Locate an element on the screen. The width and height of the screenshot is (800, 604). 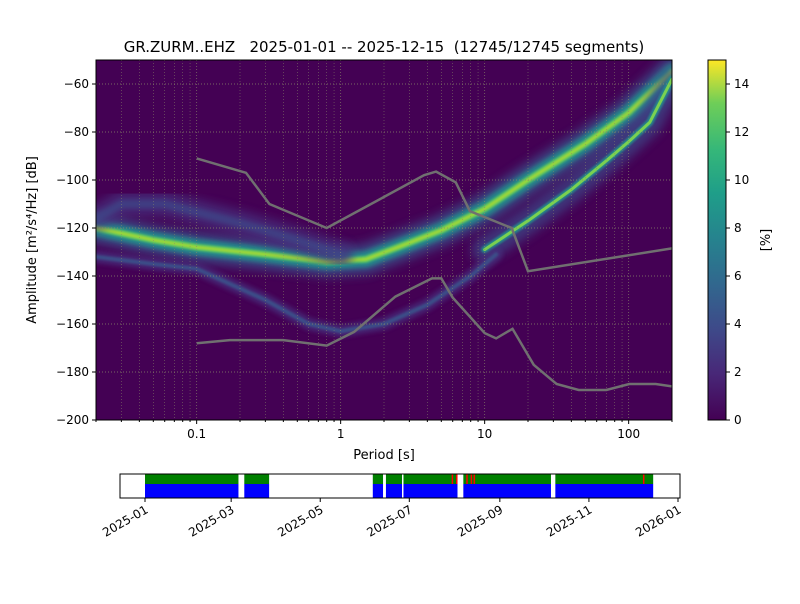
x-tick-label: 100 is located at coordinates (628, 434).